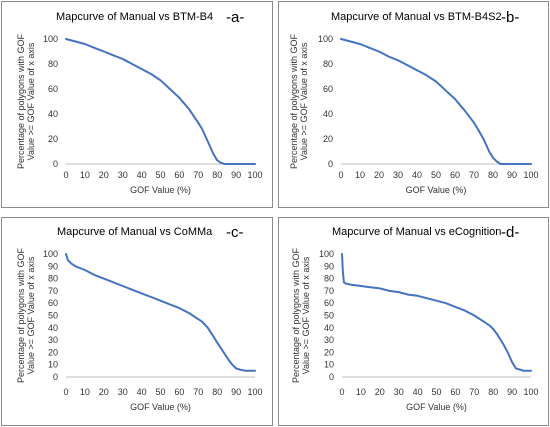 The width and height of the screenshot is (550, 427). I want to click on panel-label: -d-, so click(510, 232).